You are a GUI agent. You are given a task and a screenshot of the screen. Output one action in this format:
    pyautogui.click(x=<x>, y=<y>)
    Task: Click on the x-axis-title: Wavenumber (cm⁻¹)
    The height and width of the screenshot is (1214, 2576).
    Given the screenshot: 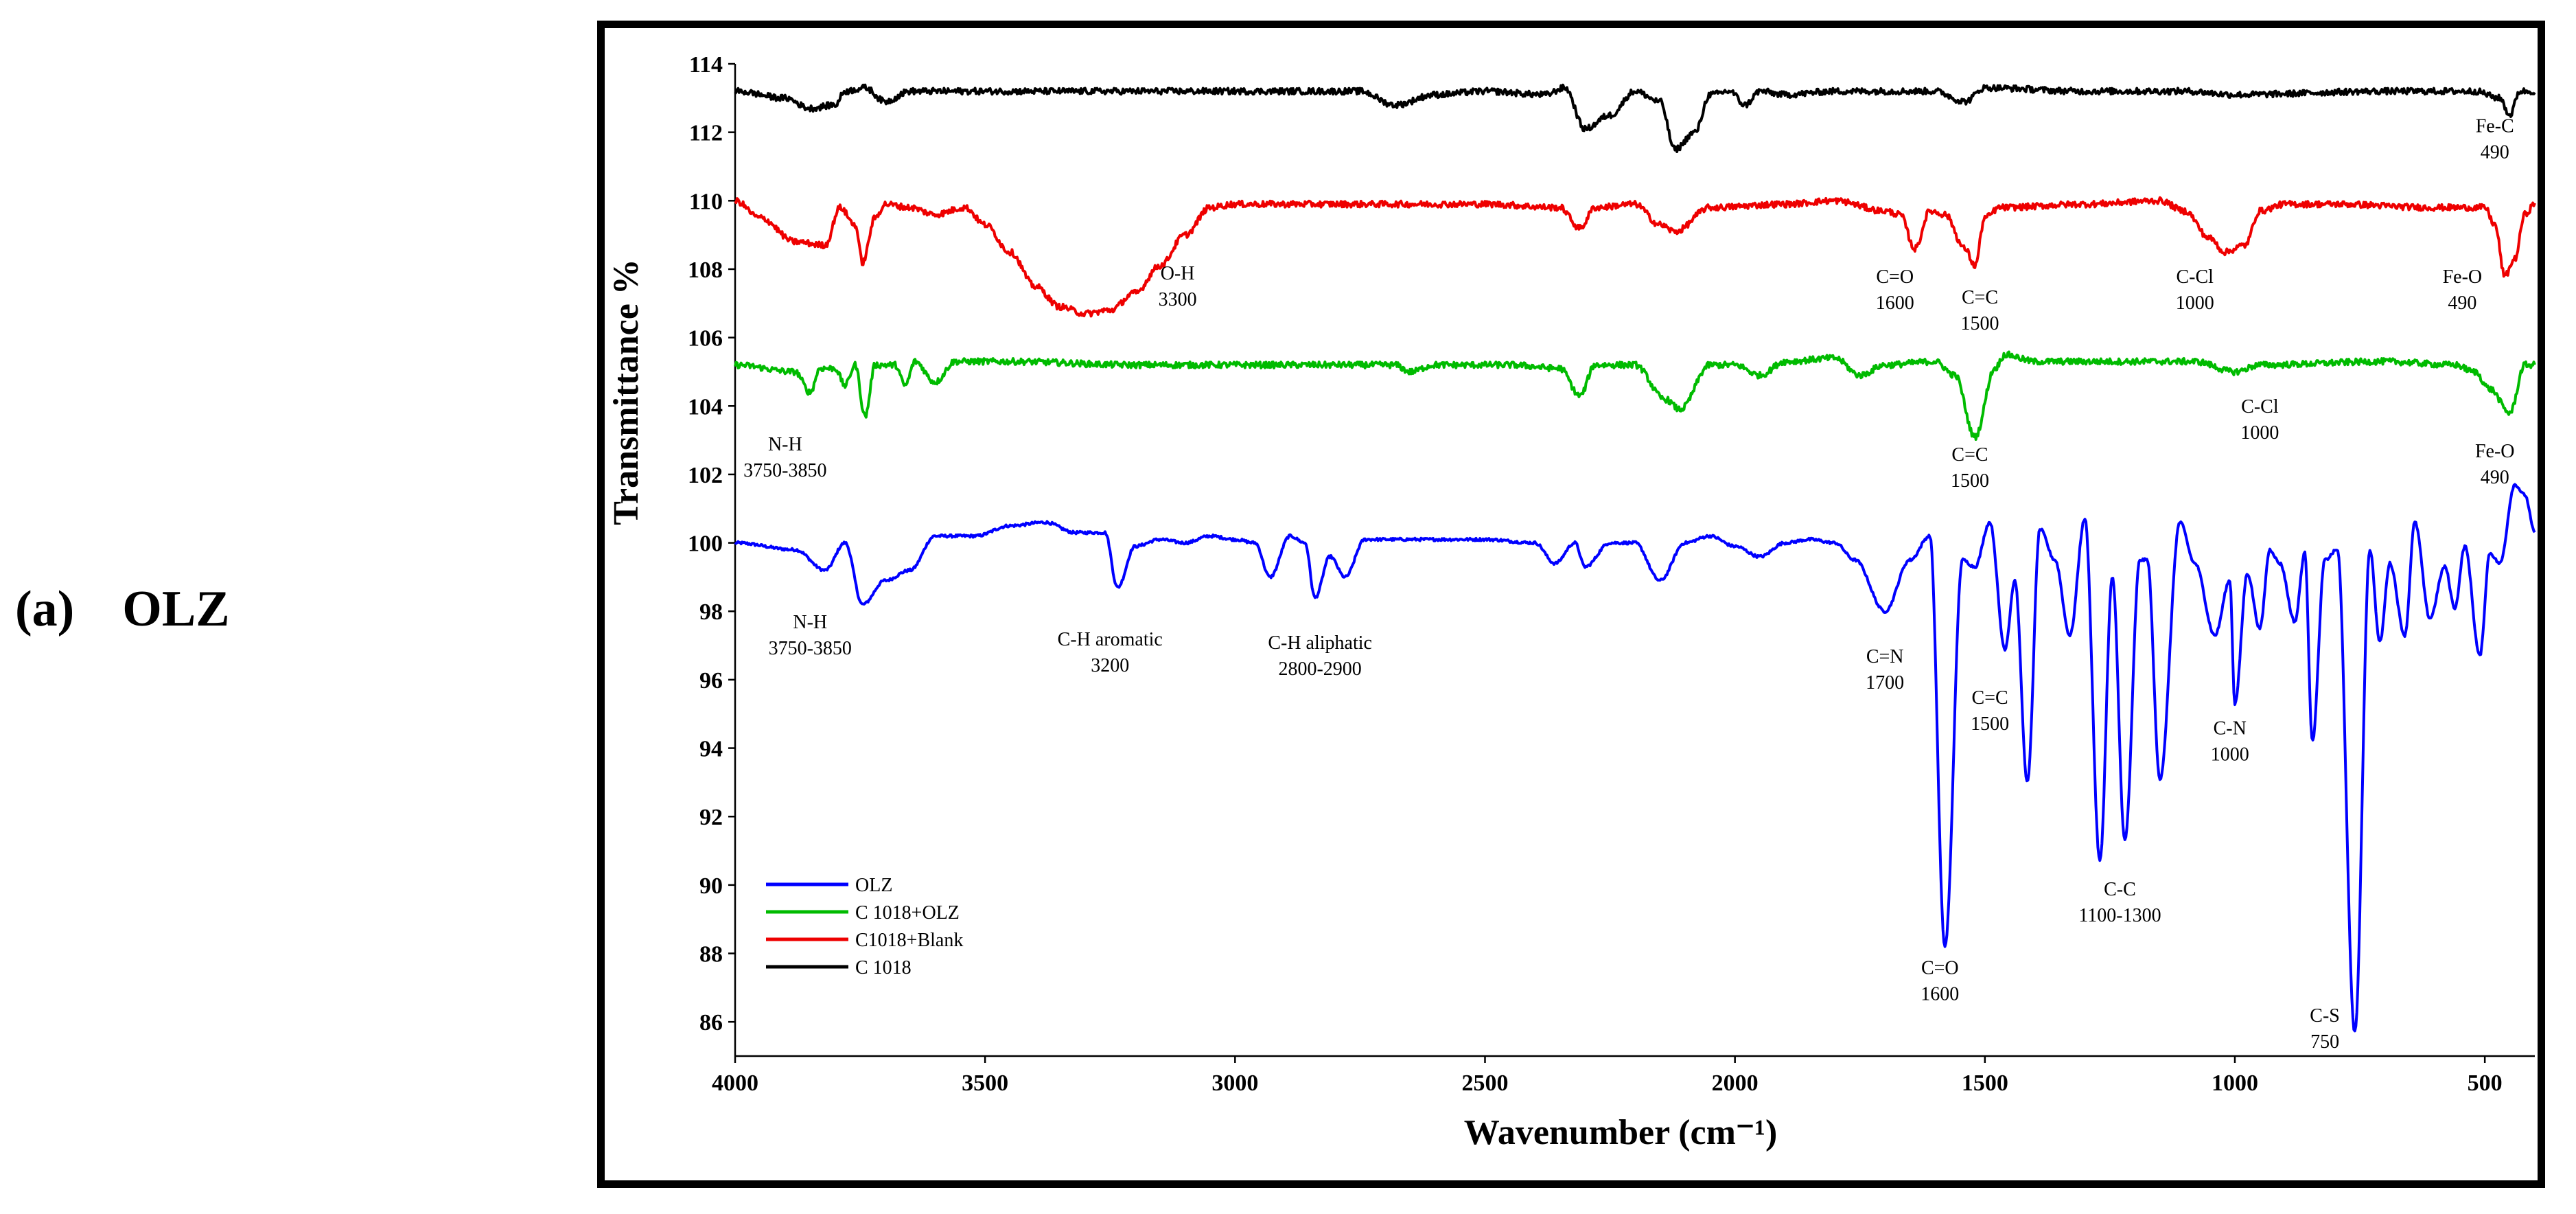 What is the action you would take?
    pyautogui.click(x=1621, y=1132)
    